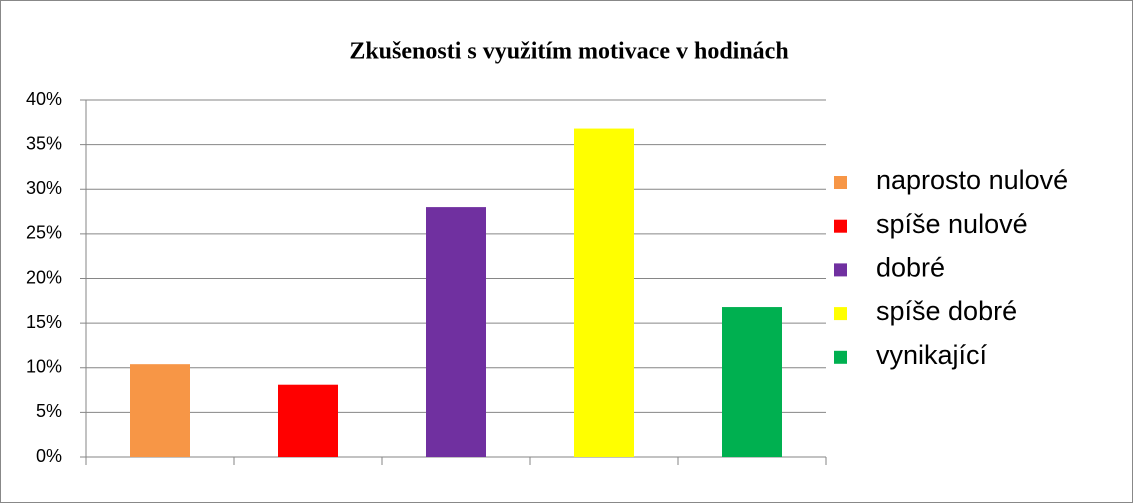  Describe the element at coordinates (49, 456) in the screenshot. I see `y-tick-label: 0%` at that location.